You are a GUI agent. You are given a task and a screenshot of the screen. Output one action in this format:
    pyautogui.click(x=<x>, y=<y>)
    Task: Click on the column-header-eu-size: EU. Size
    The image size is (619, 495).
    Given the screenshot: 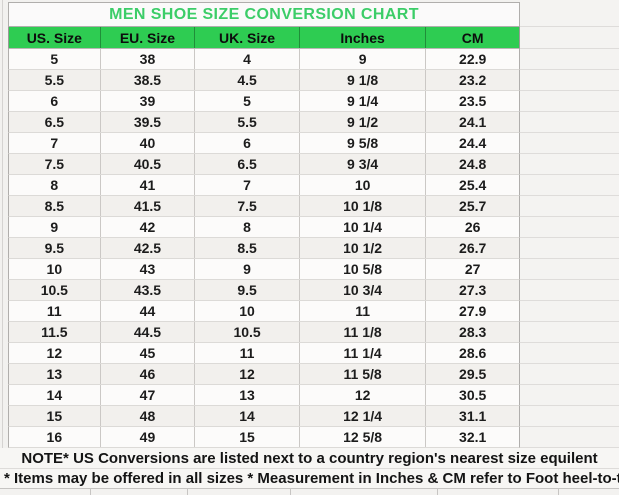 What is the action you would take?
    pyautogui.click(x=148, y=37)
    